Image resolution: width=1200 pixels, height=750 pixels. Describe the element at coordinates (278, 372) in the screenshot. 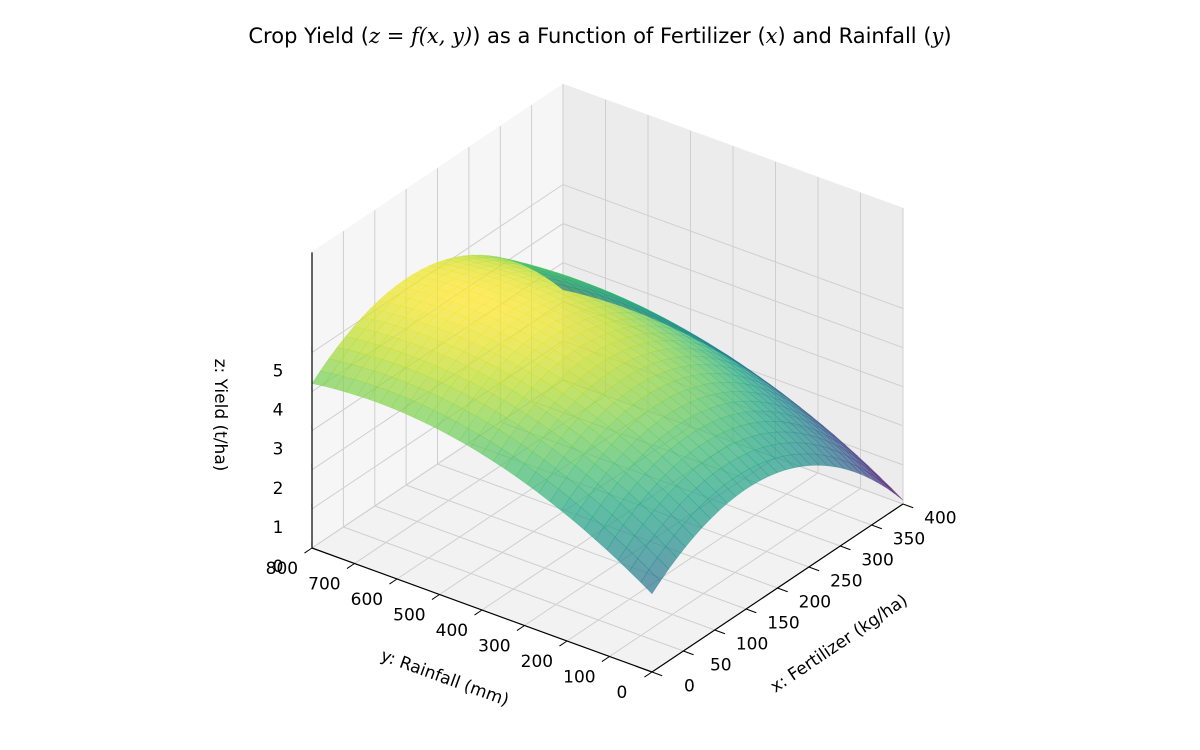

I see `z-tick-label: 5` at that location.